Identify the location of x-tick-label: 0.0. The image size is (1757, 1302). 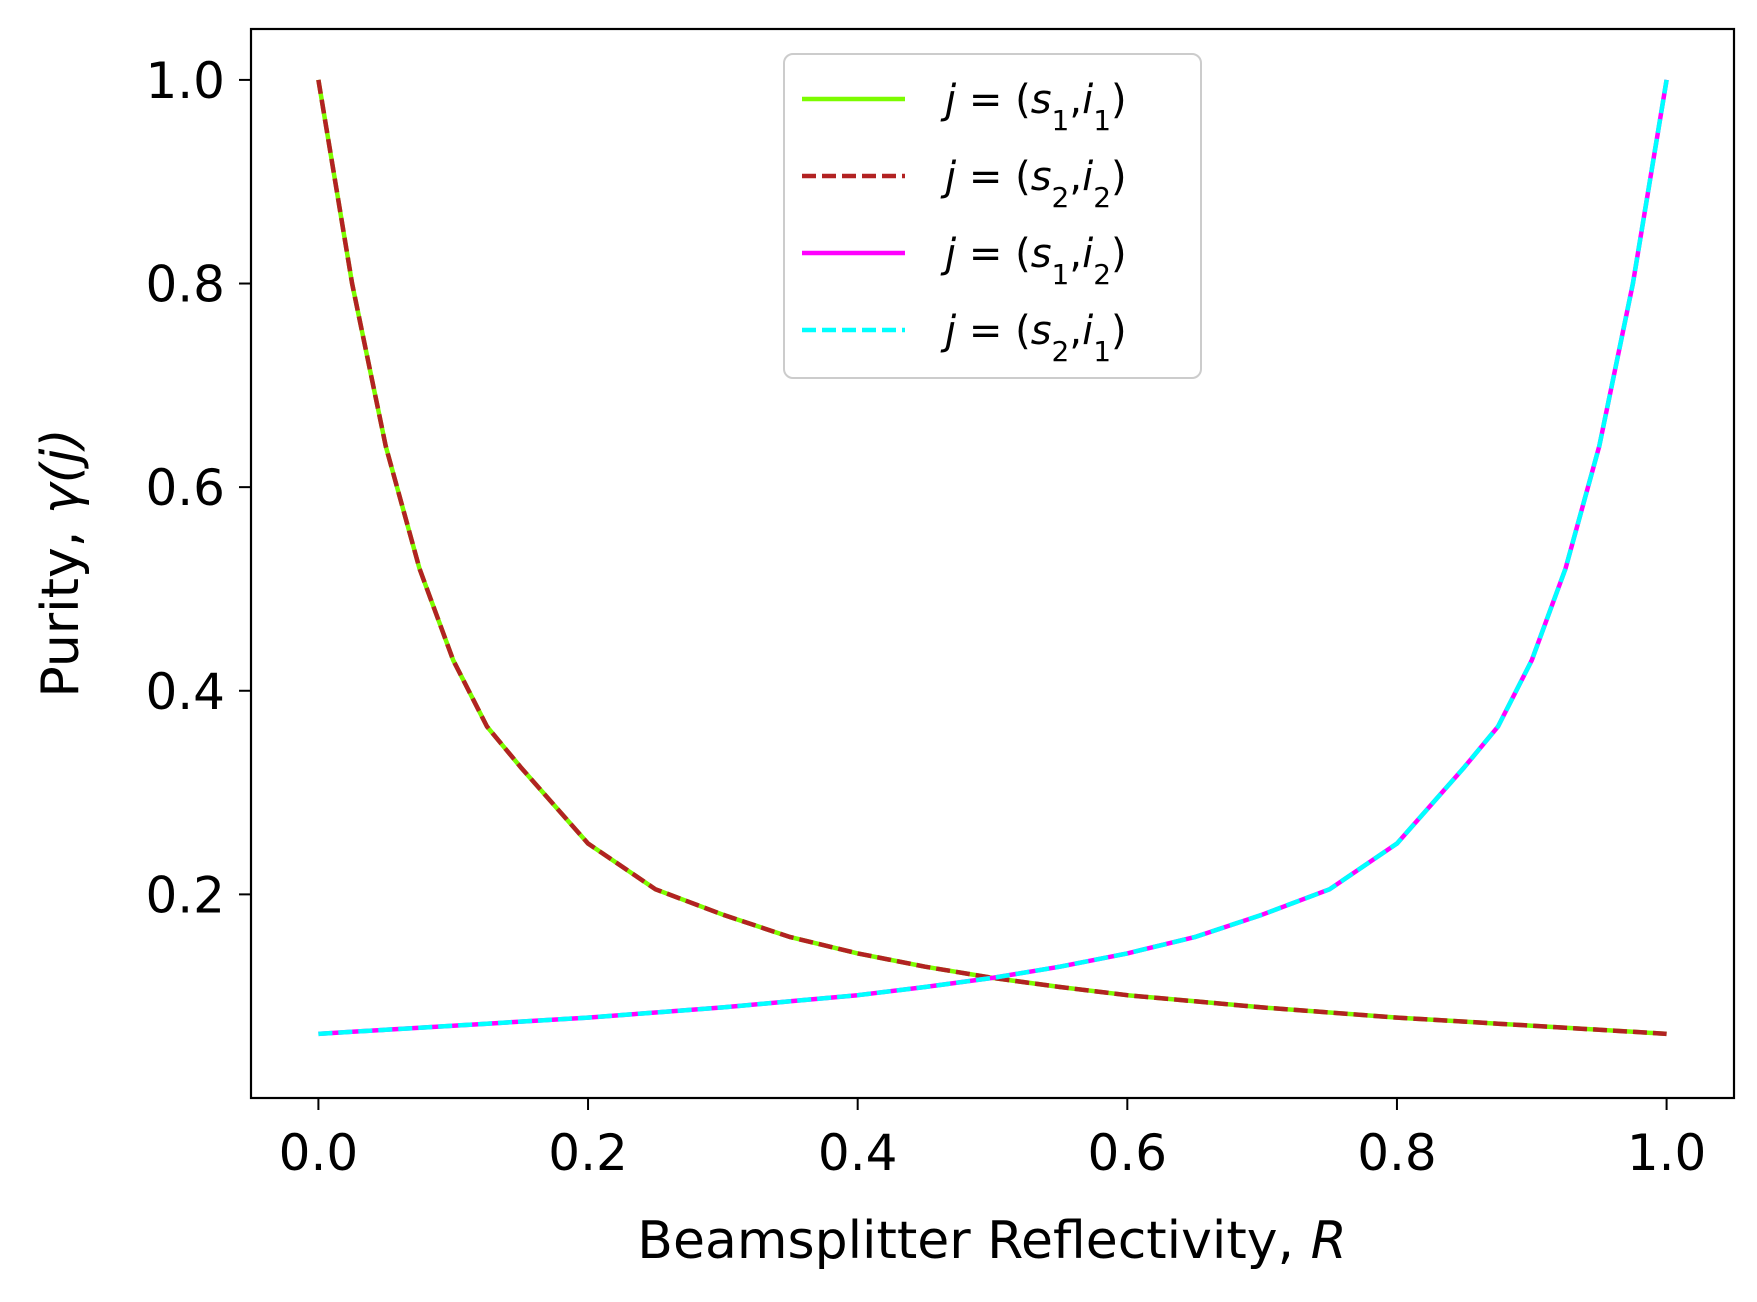
(319, 1153).